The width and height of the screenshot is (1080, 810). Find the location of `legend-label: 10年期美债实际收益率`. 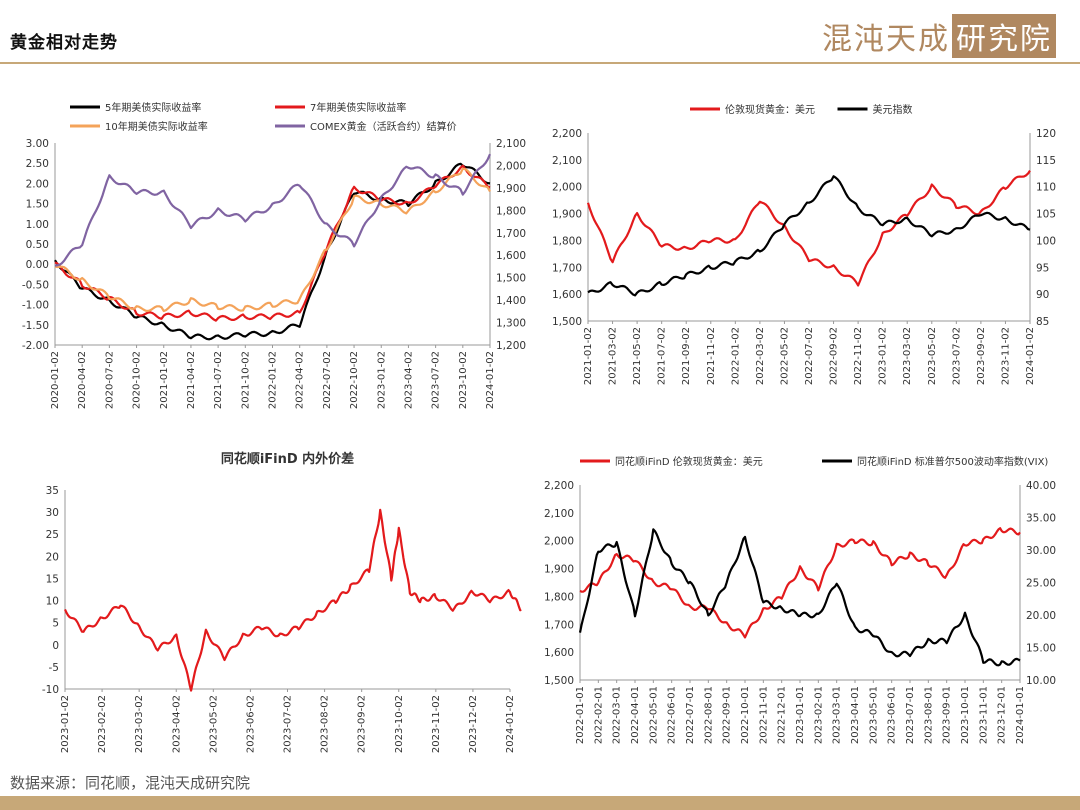

legend-label: 10年期美债实际收益率 is located at coordinates (156, 126).